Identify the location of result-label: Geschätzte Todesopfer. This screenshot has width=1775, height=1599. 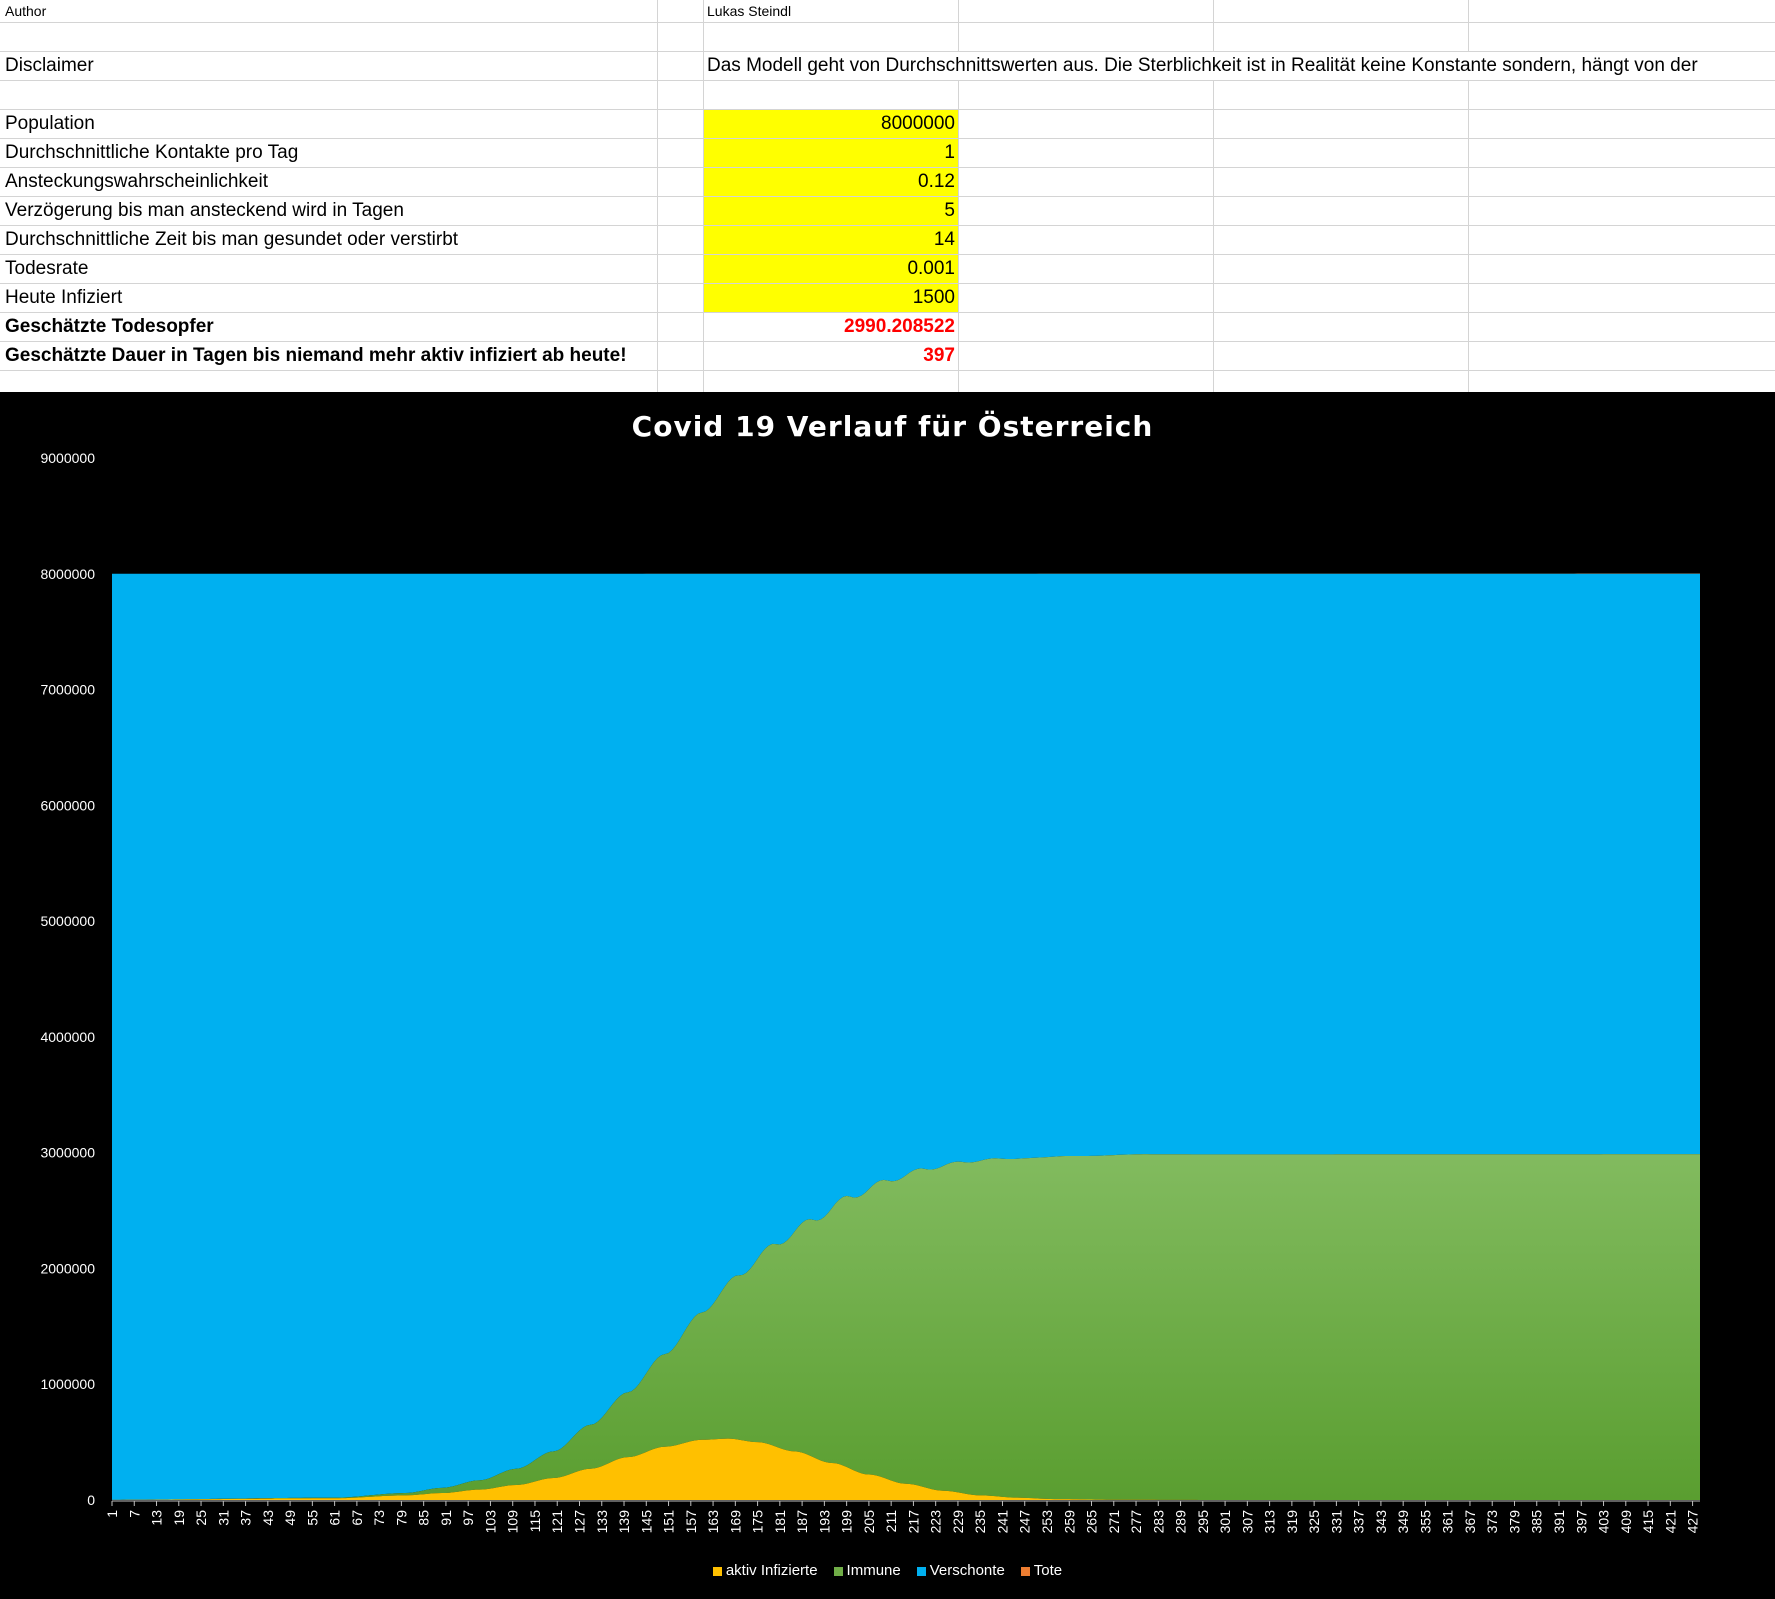
(329, 327).